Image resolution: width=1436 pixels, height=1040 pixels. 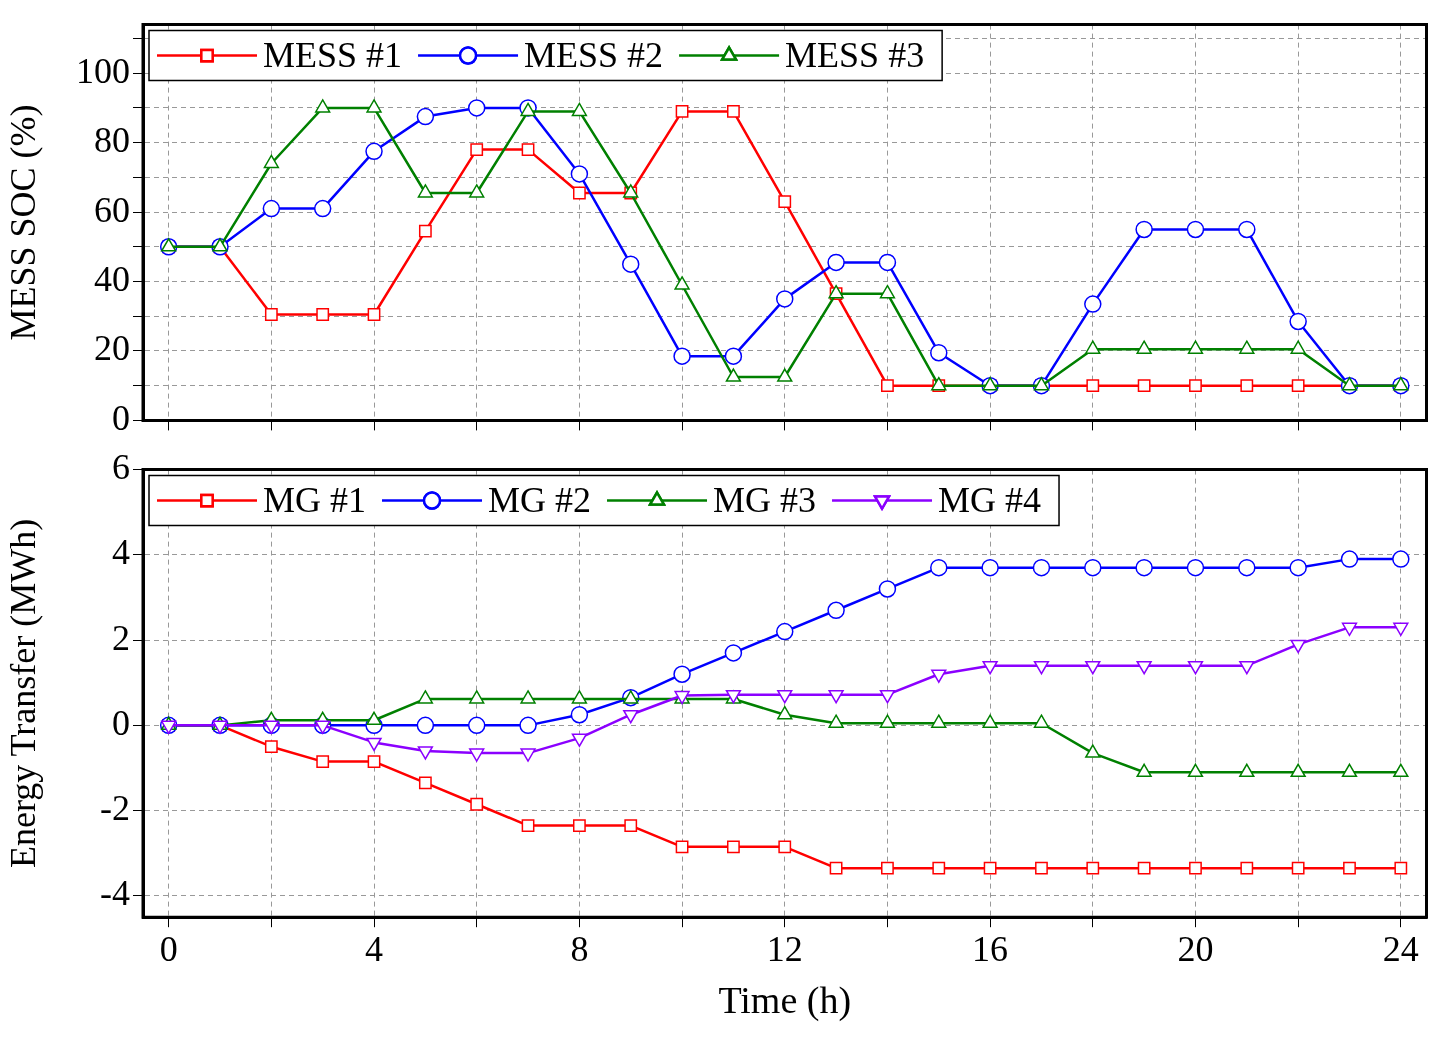 I want to click on legend-label: MESS #3, so click(x=855, y=55).